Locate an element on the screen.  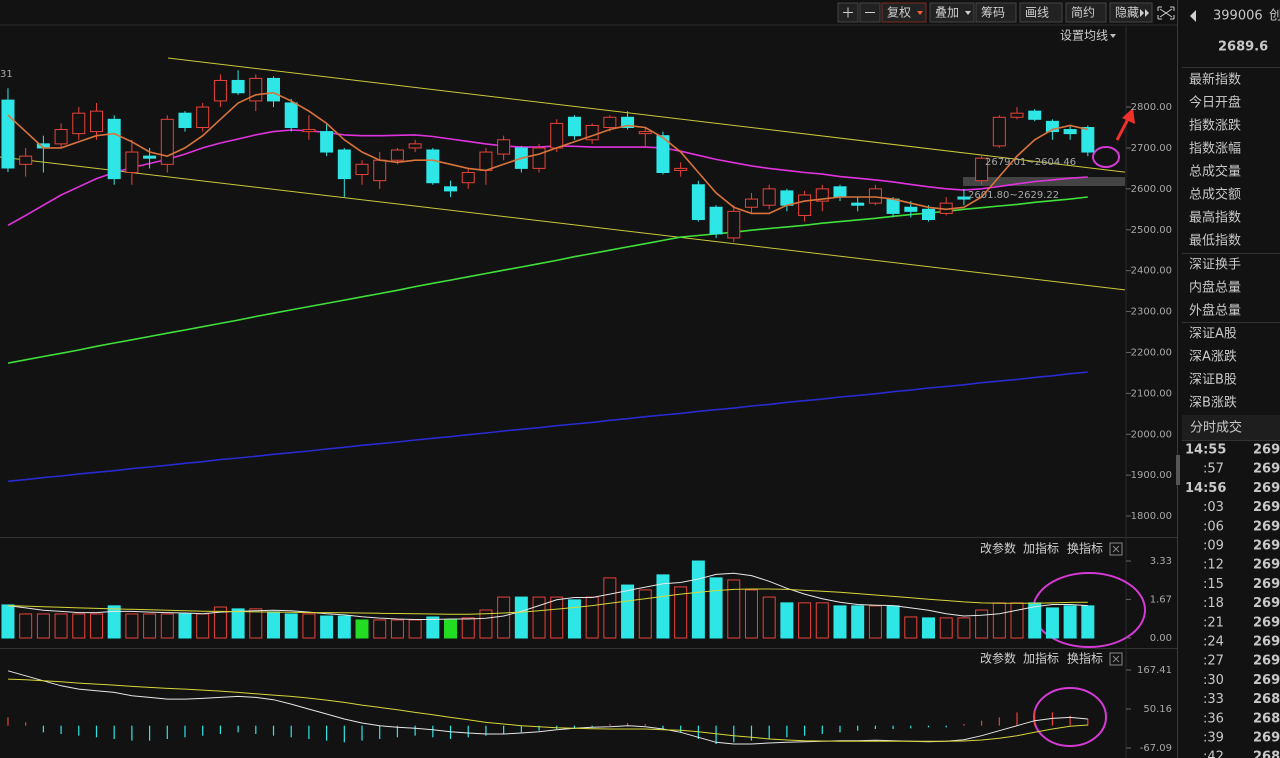
field-label: 指数涨跌 is located at coordinates (1215, 126).